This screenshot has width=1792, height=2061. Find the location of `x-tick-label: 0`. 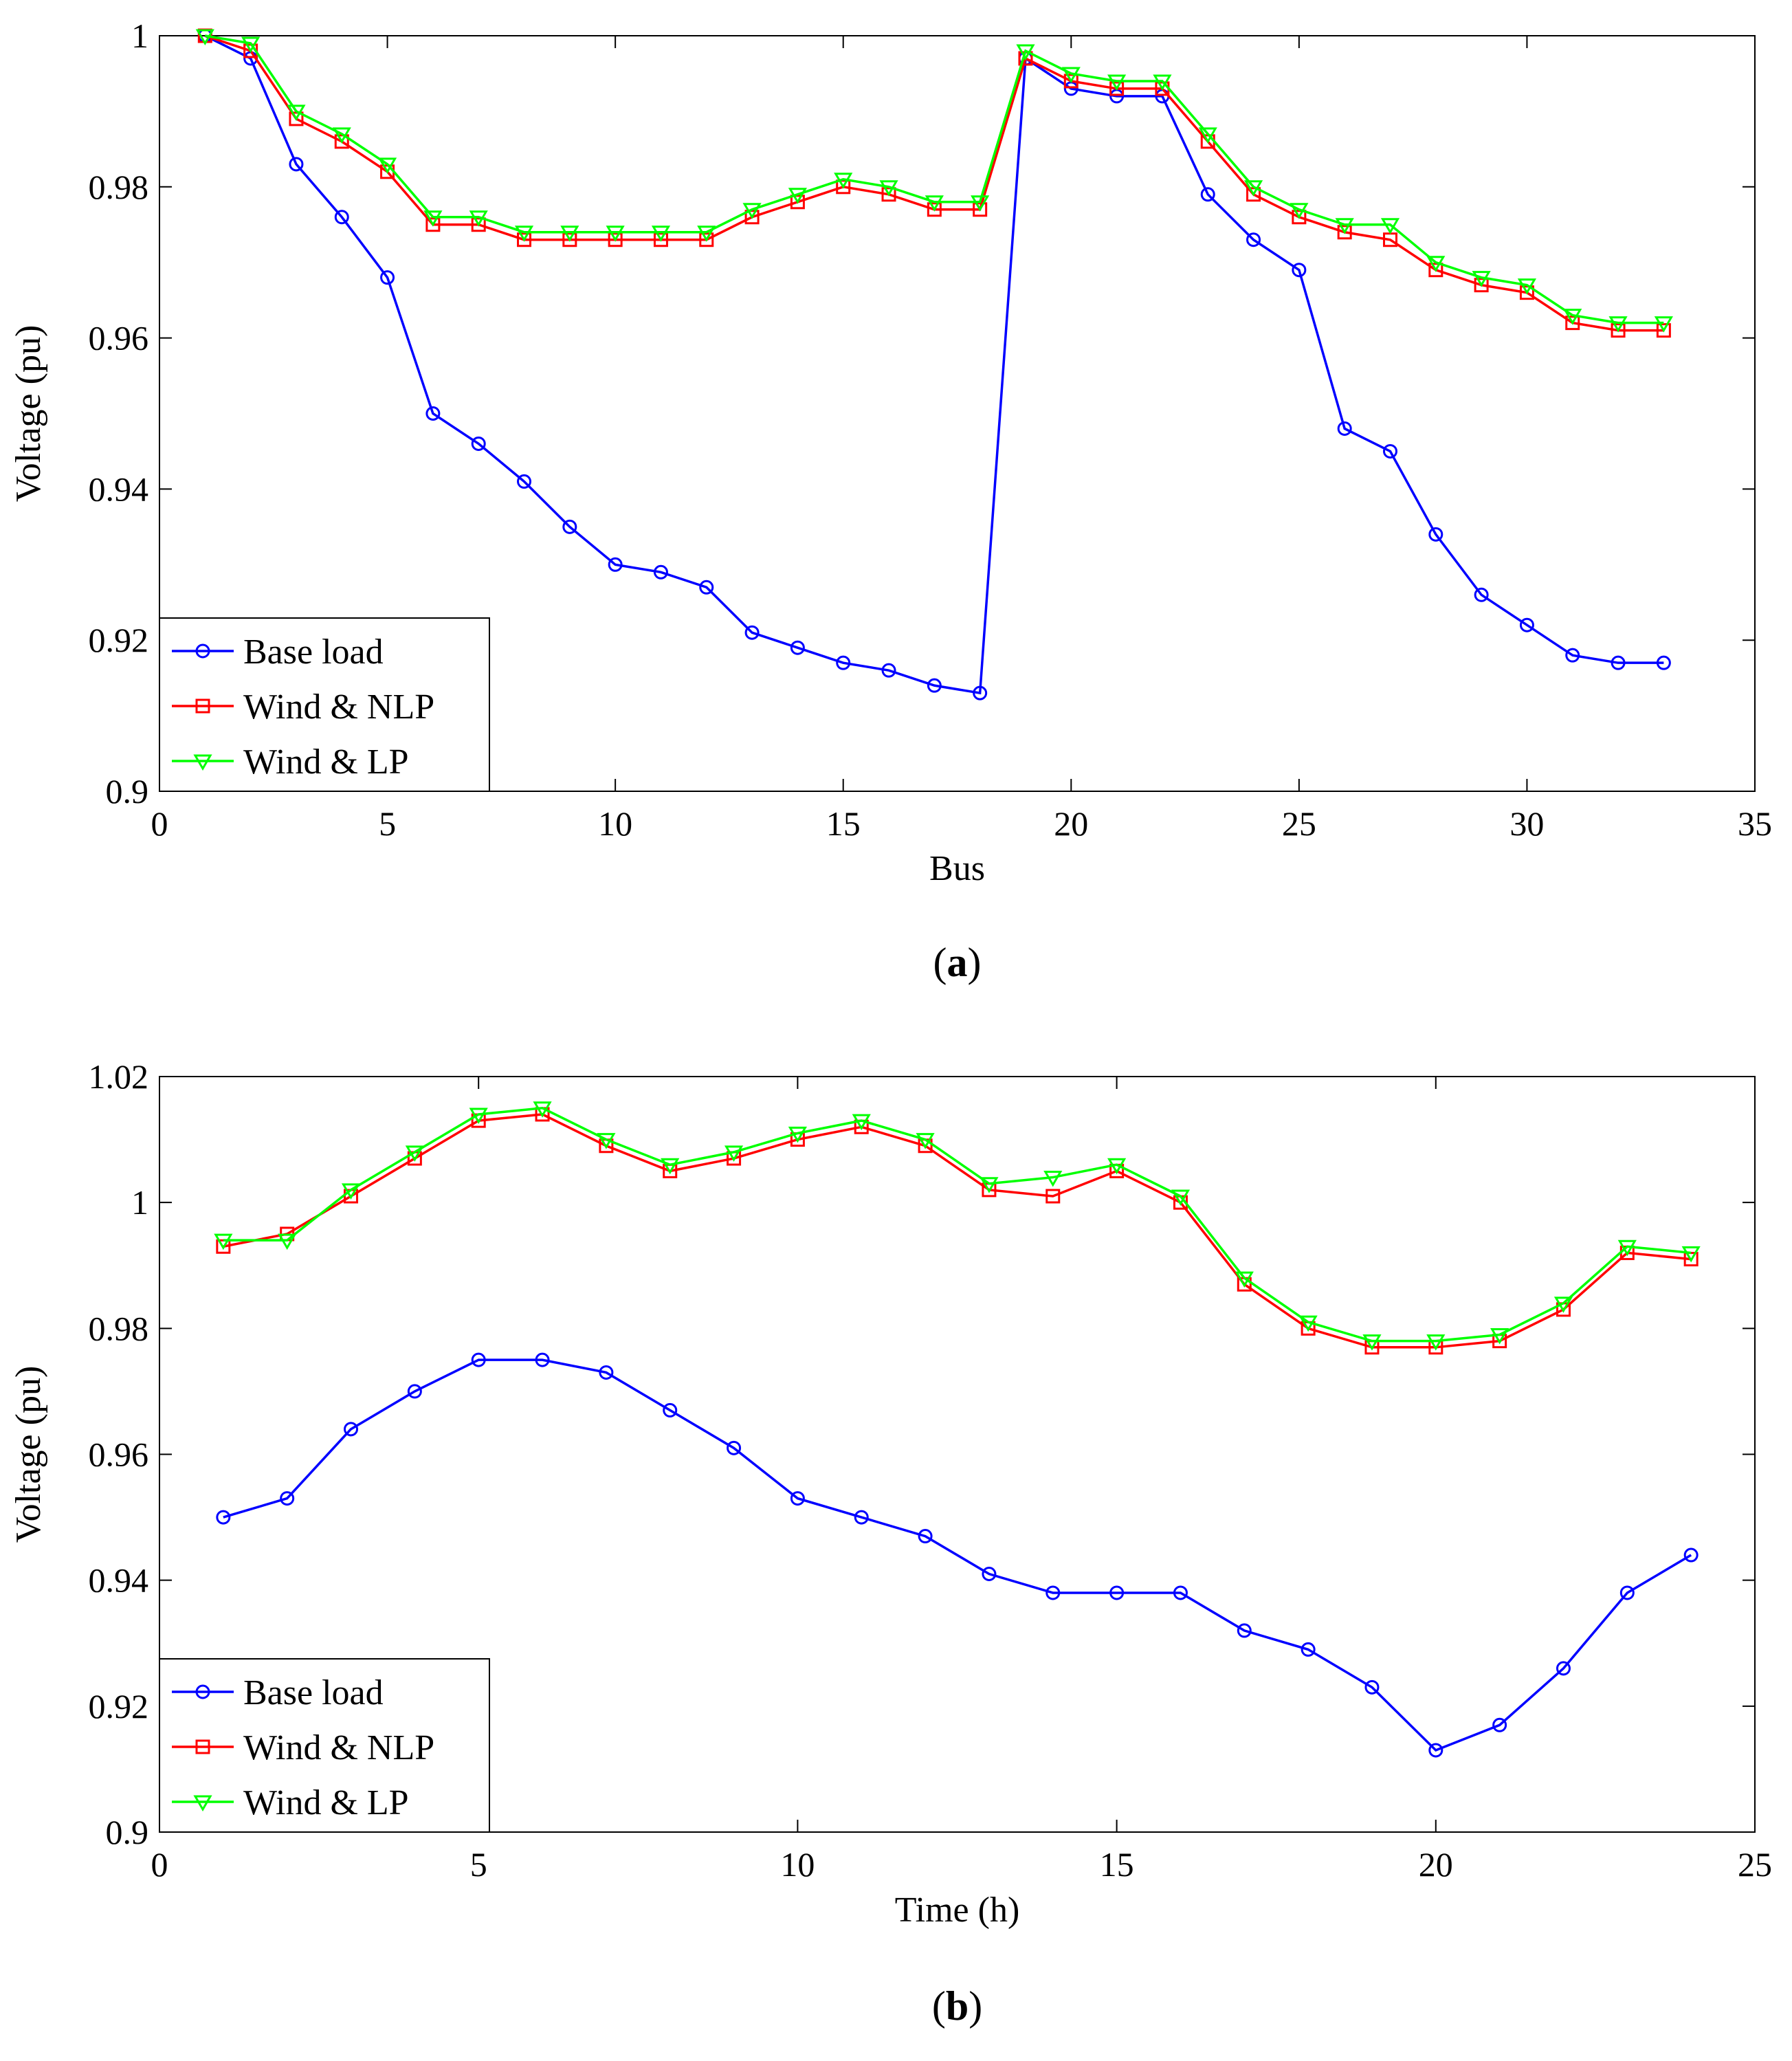

x-tick-label: 0 is located at coordinates (159, 1864).